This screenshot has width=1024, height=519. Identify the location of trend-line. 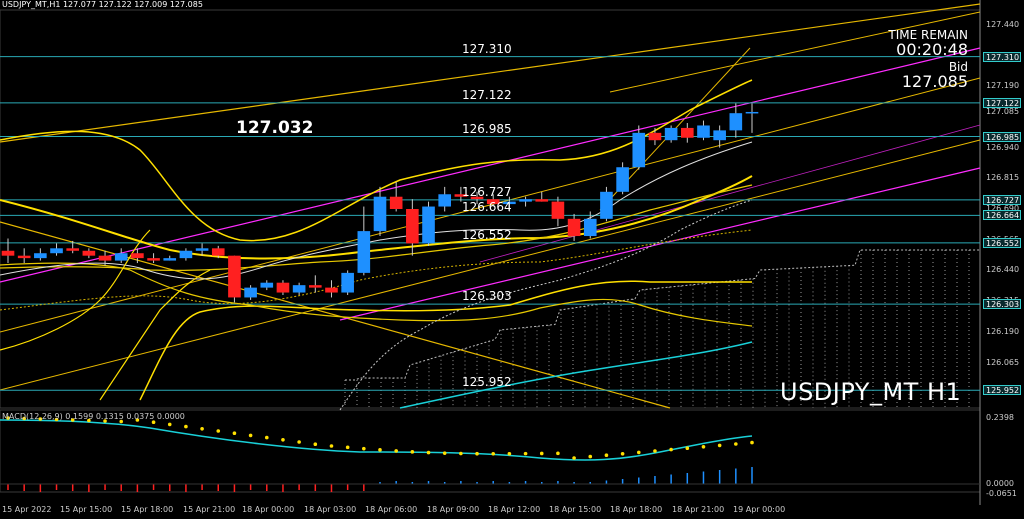
(795, 52).